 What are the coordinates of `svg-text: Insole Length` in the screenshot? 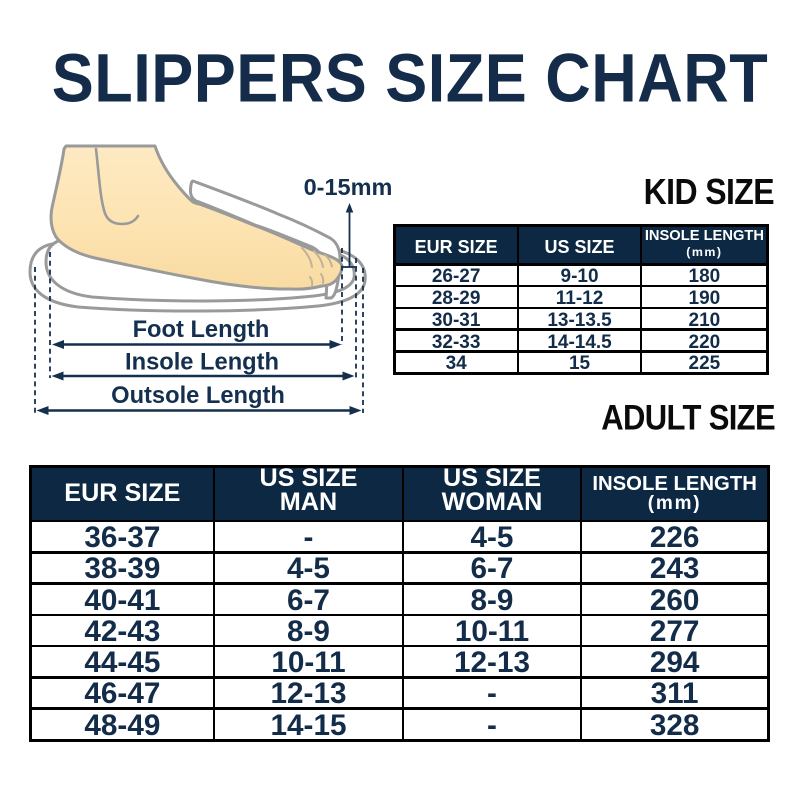 It's located at (202, 363).